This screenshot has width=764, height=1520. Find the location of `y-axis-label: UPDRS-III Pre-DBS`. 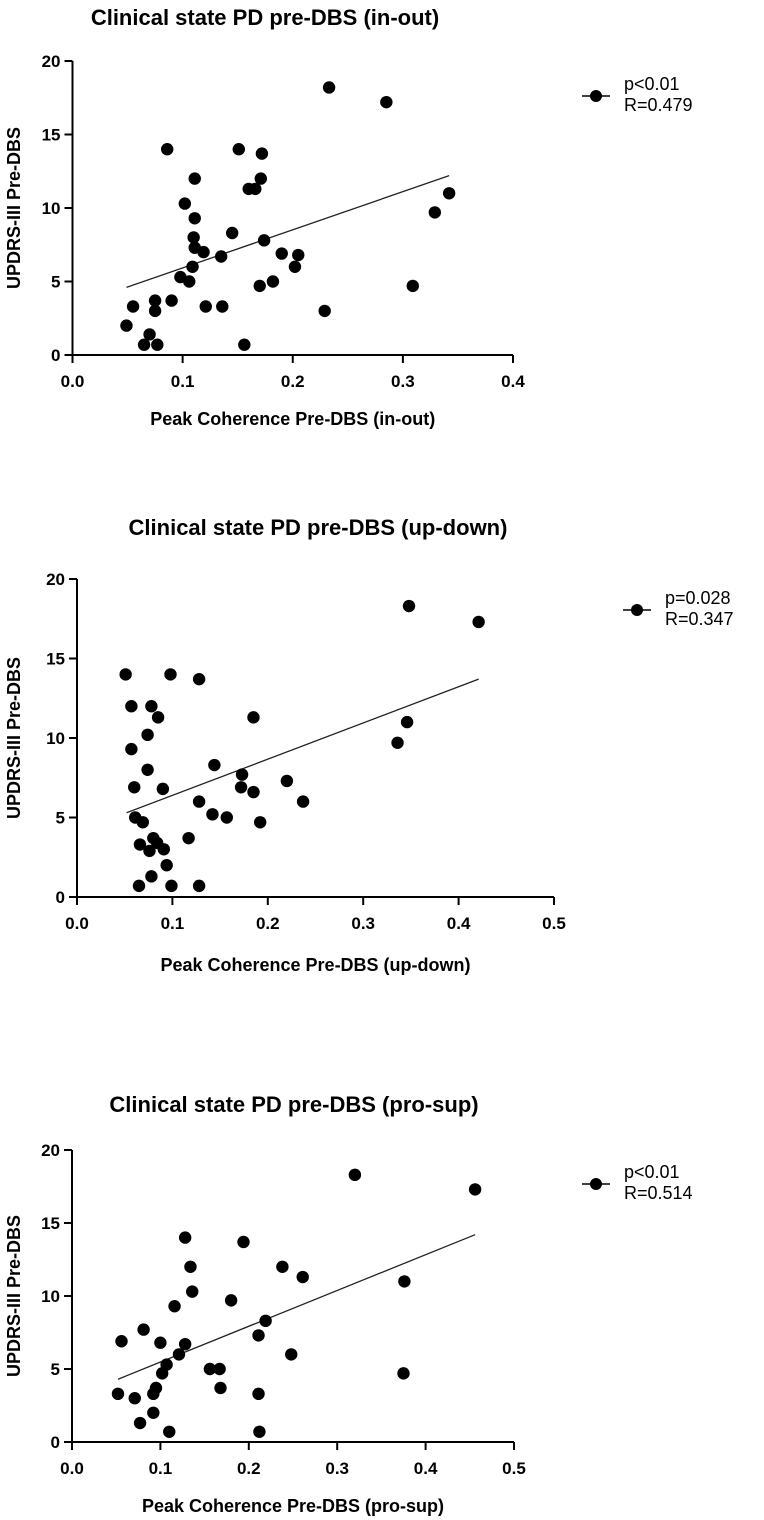

y-axis-label: UPDRS-III Pre-DBS is located at coordinates (14, 208).